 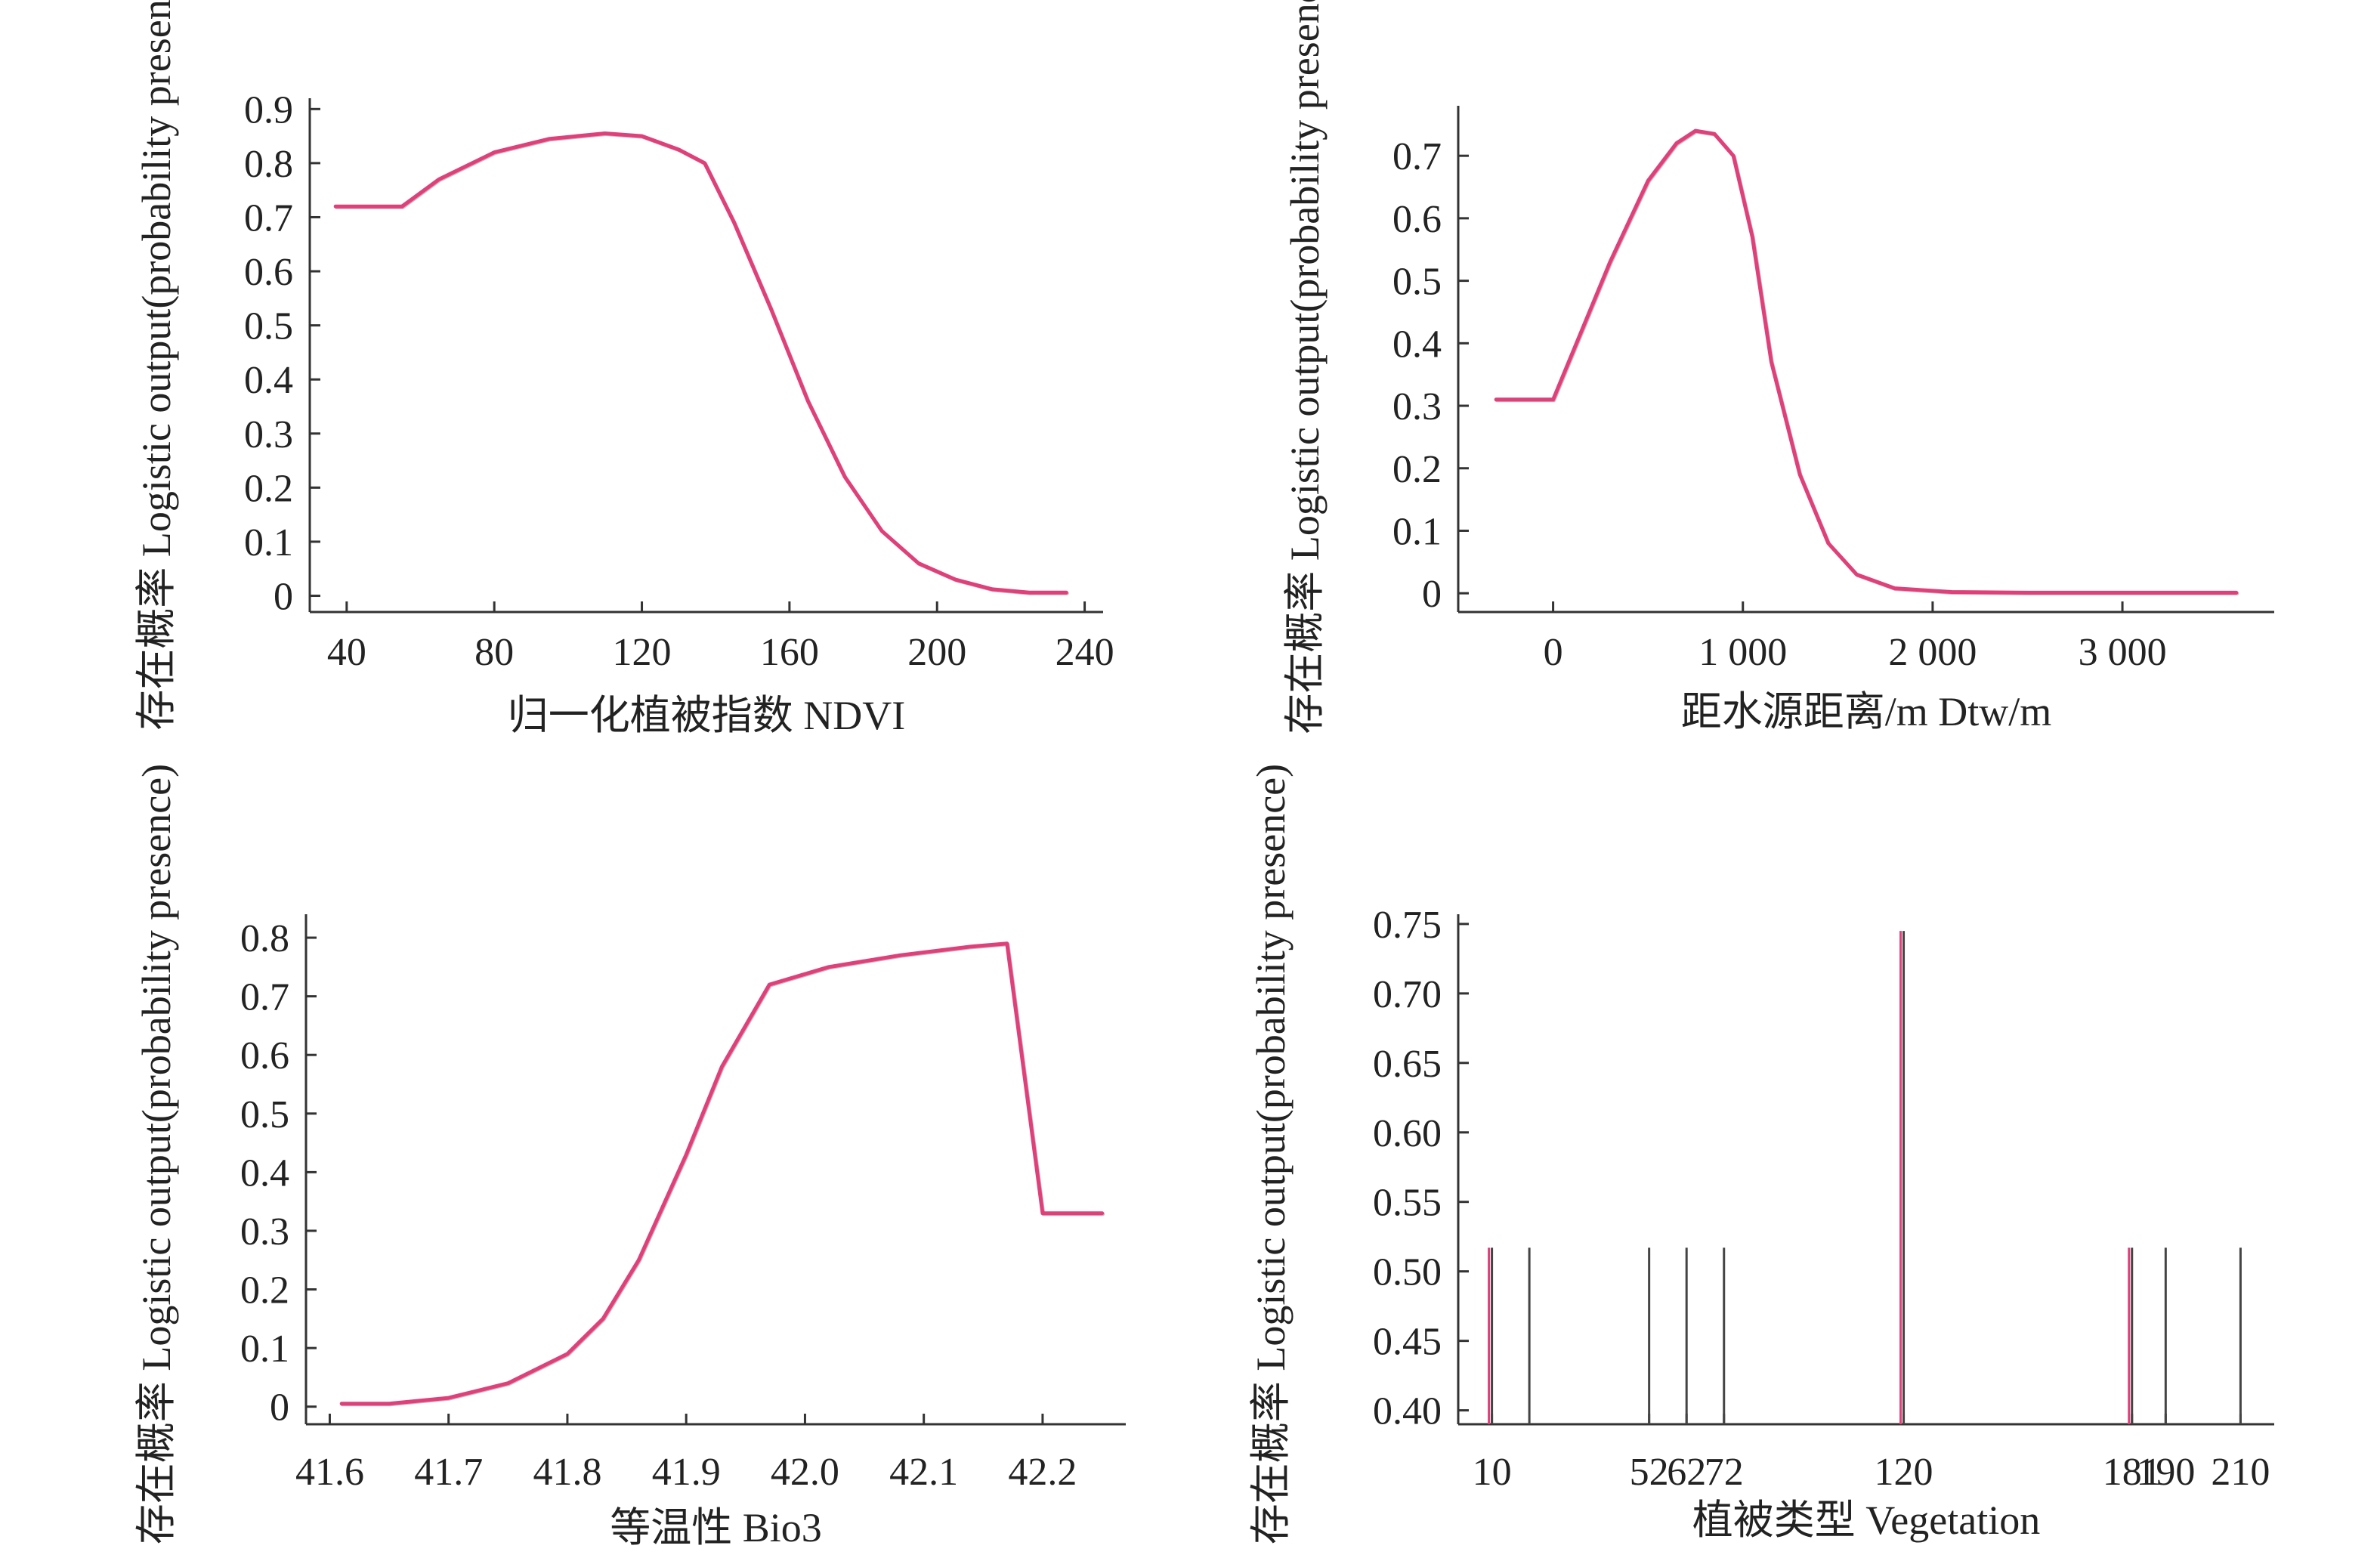 What do you see at coordinates (1866, 712) in the screenshot?
I see `x-axis-title: 距水源距离/m Dtw/m` at bounding box center [1866, 712].